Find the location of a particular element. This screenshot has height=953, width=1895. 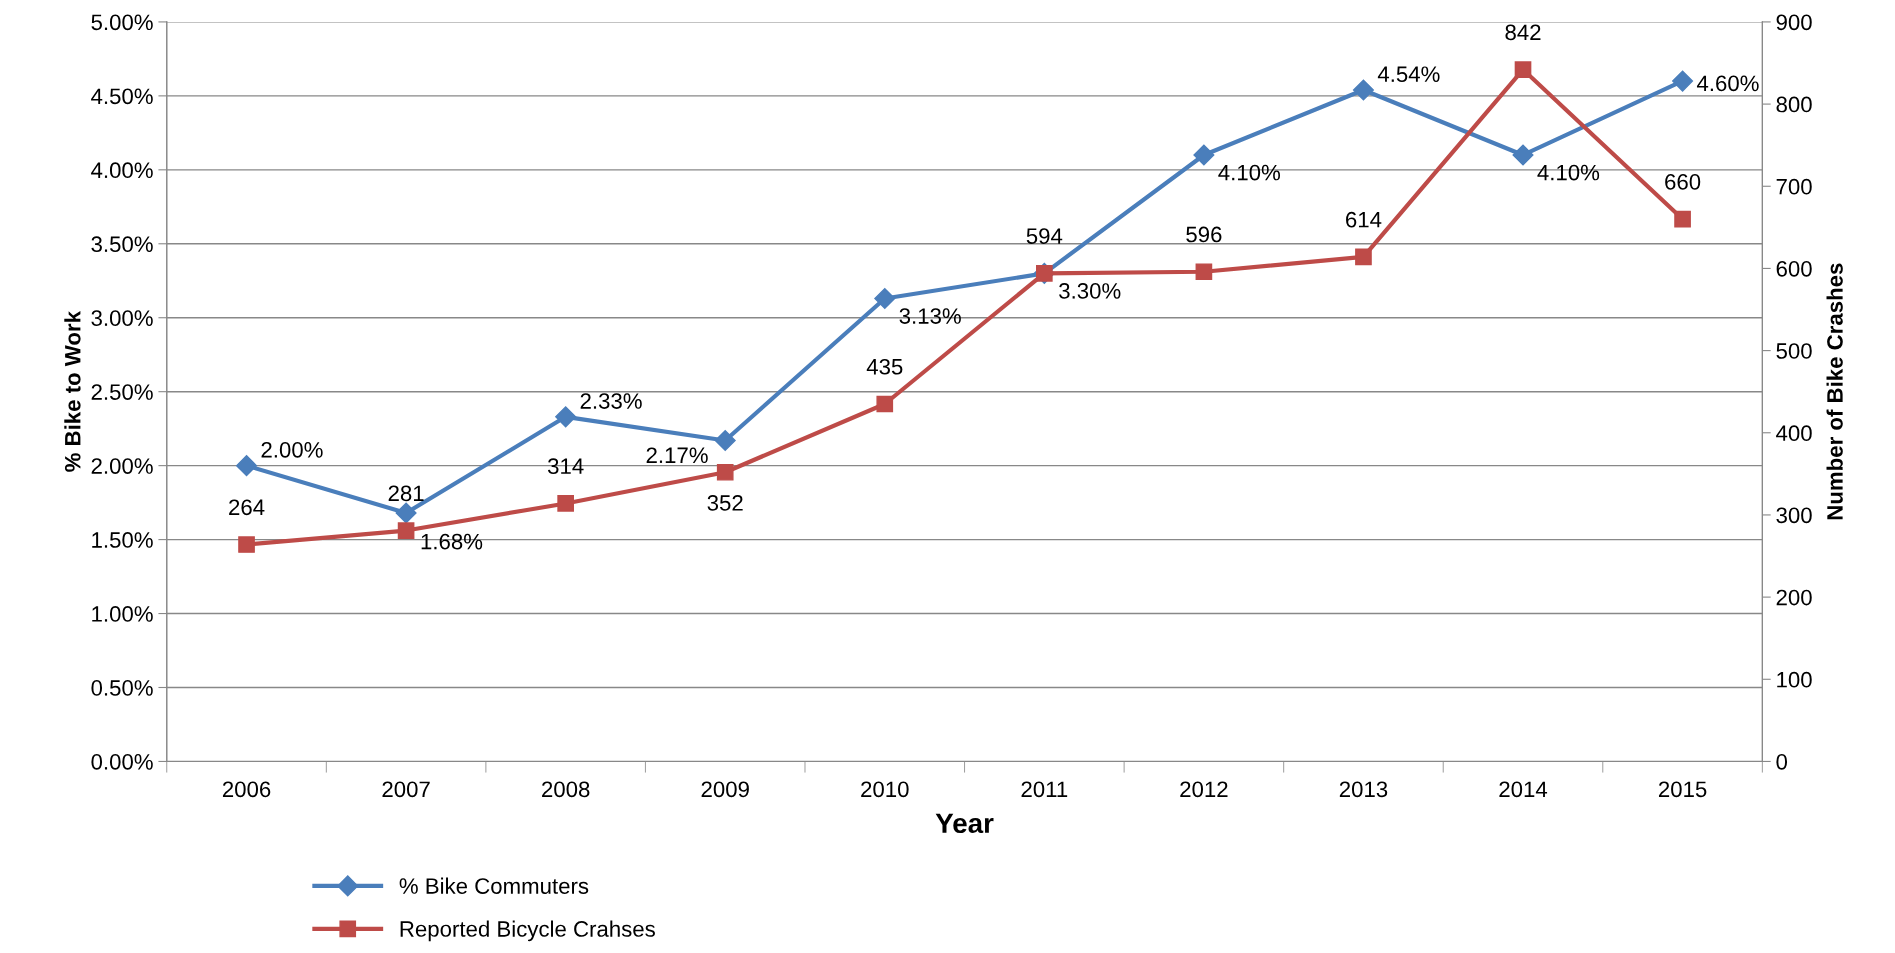

y2-tick-label: 700 is located at coordinates (1794, 186).